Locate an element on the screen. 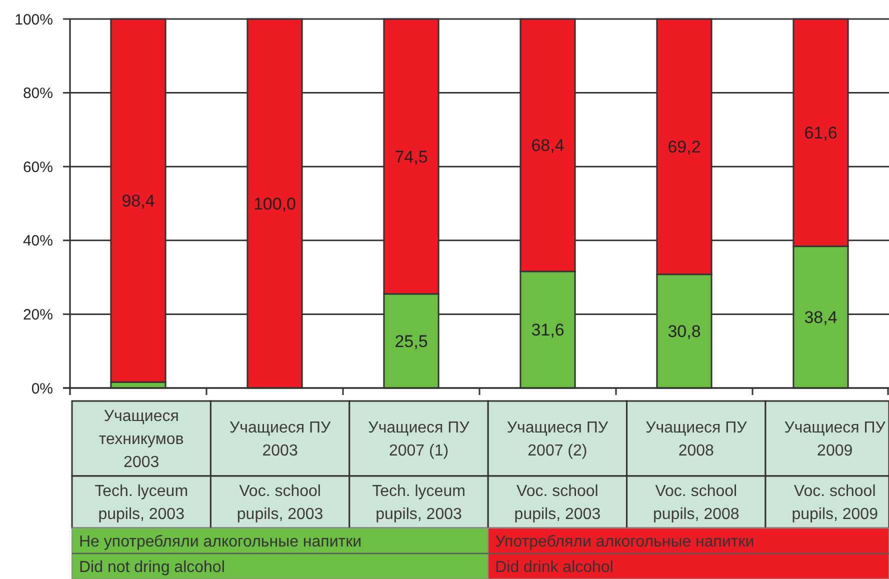 This screenshot has height=579, width=889. data-label: 69,2 is located at coordinates (684, 147).